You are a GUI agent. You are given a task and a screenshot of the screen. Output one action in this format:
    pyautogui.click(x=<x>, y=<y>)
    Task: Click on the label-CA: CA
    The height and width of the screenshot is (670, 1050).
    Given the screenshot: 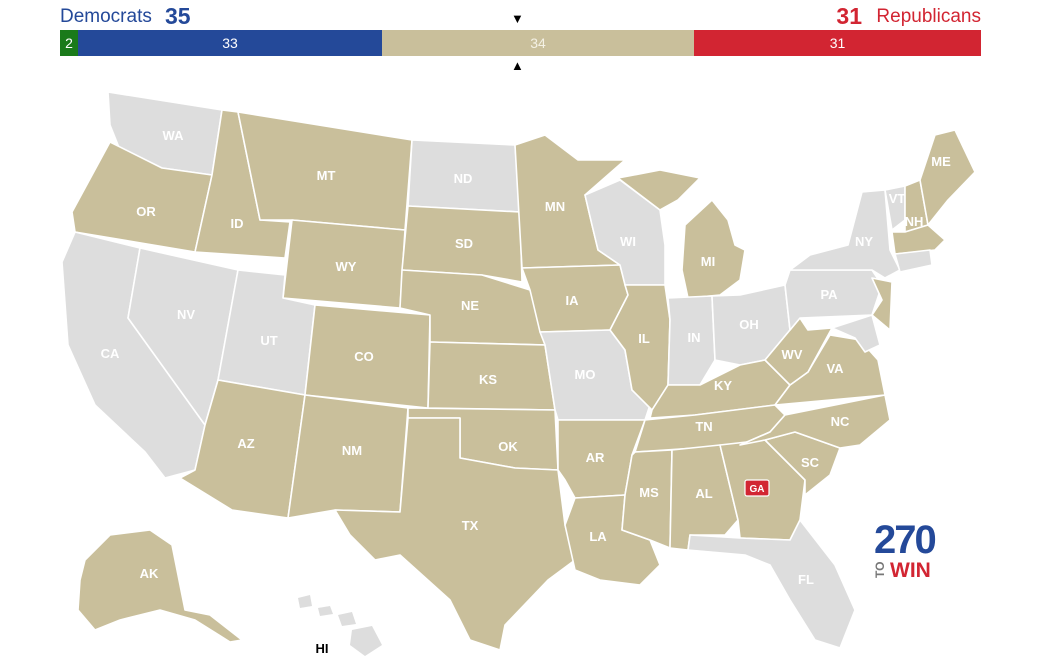 What is the action you would take?
    pyautogui.click(x=110, y=353)
    